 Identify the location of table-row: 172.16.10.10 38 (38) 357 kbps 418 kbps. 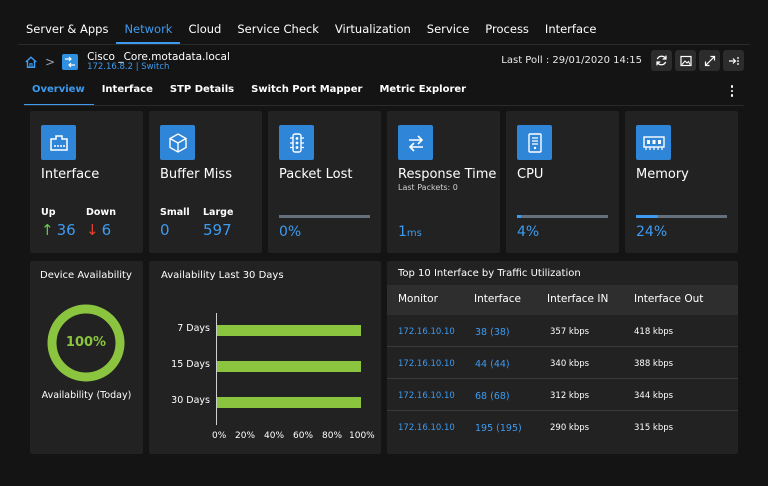
(562, 331).